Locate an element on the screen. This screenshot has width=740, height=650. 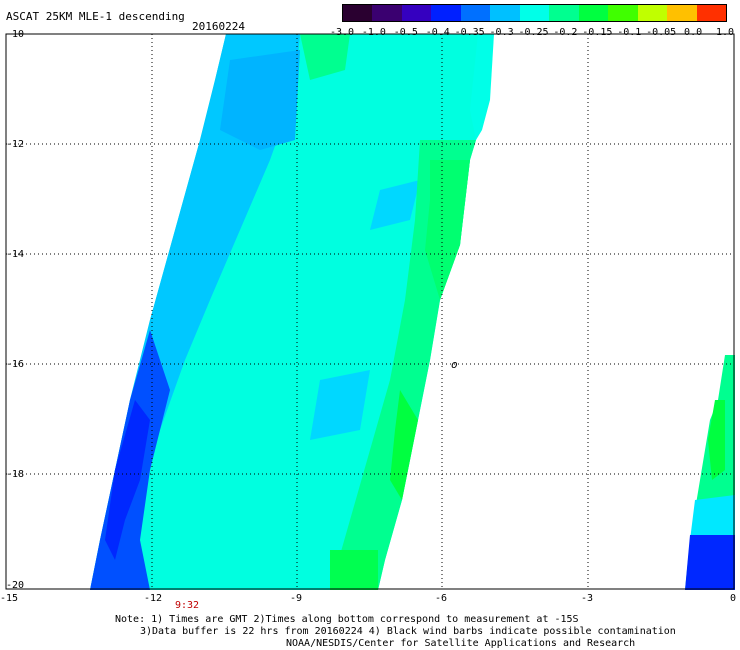
timestamp-label: 9:32 is located at coordinates (187, 605).